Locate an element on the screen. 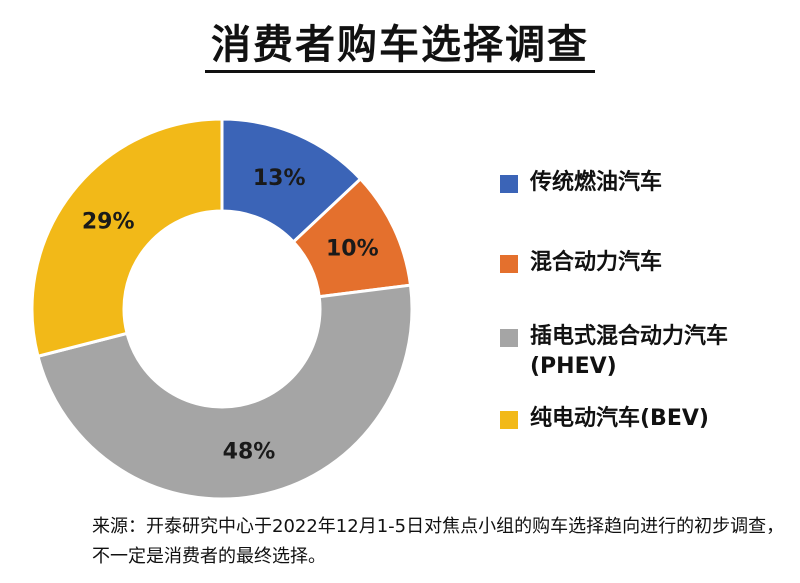 The width and height of the screenshot is (800, 583). legend-item-ice: 传统燃油汽车 is located at coordinates (581, 183).